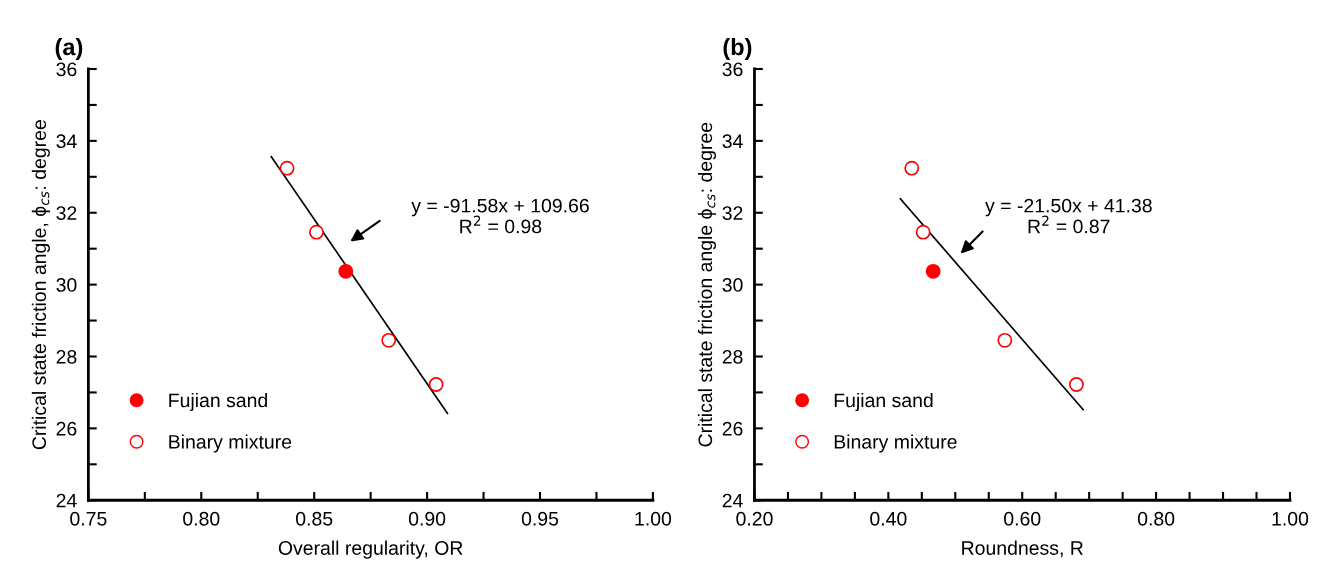 This screenshot has height=575, width=1319. I want to click on x-axis-title: Overall regularity, OR, so click(370, 549).